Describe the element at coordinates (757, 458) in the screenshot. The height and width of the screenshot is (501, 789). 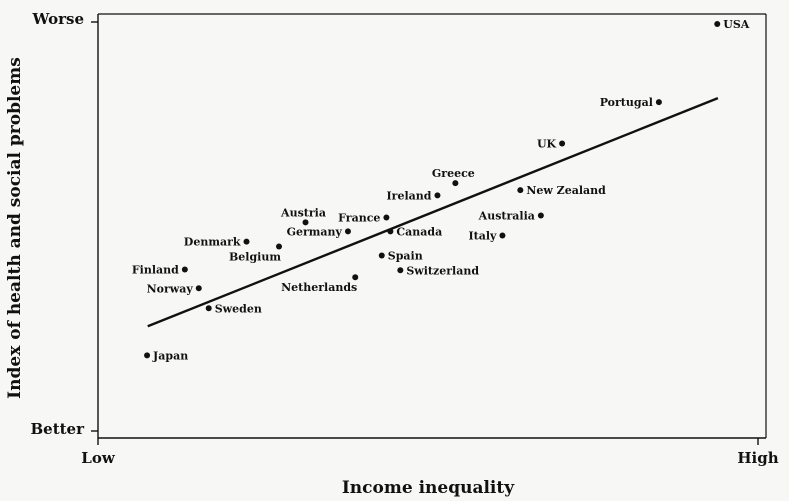
I see `x-tick-label-high: High` at that location.